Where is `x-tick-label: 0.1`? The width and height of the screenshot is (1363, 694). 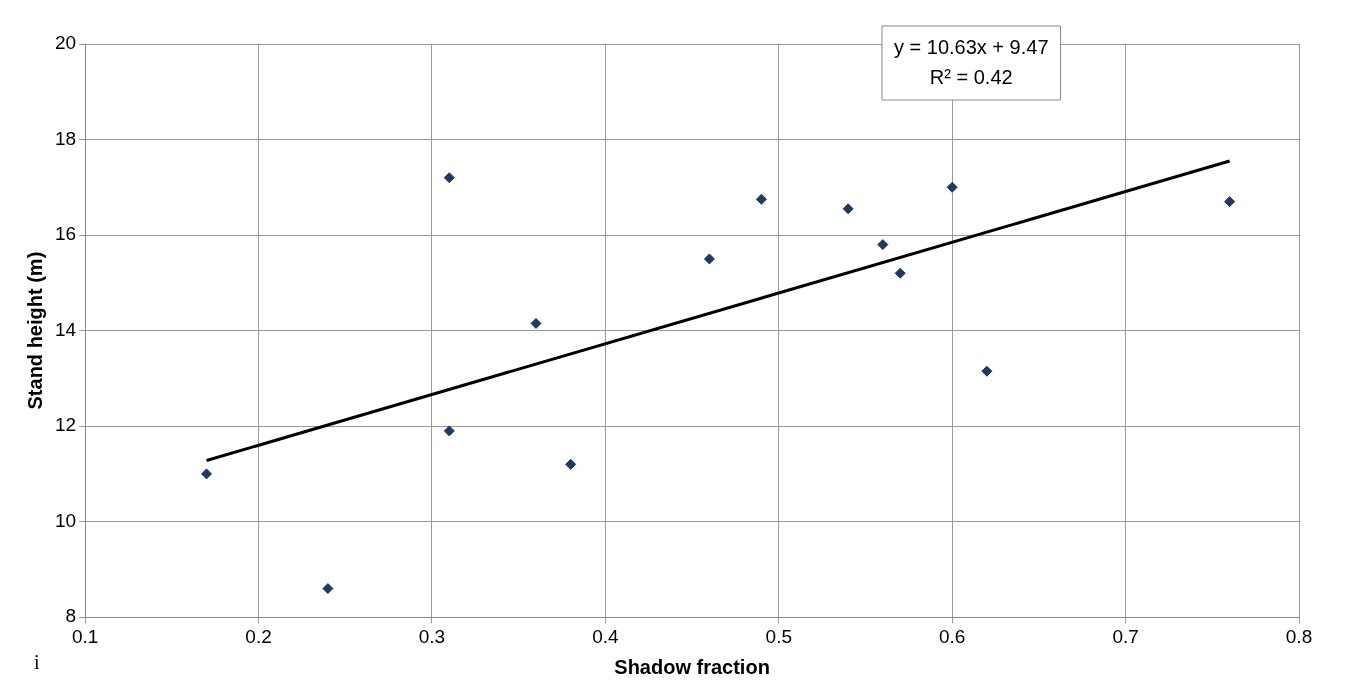 x-tick-label: 0.1 is located at coordinates (85, 636).